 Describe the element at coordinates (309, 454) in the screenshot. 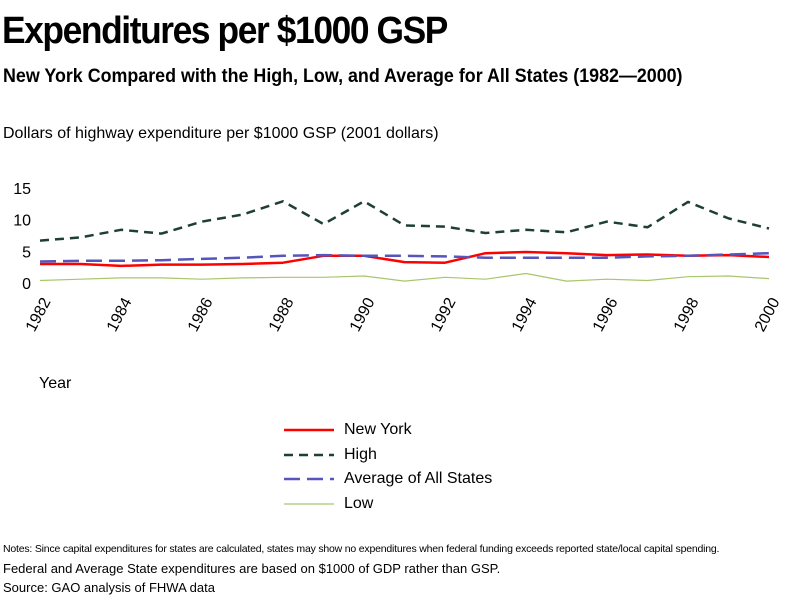

I see `legend-swatch-high` at that location.